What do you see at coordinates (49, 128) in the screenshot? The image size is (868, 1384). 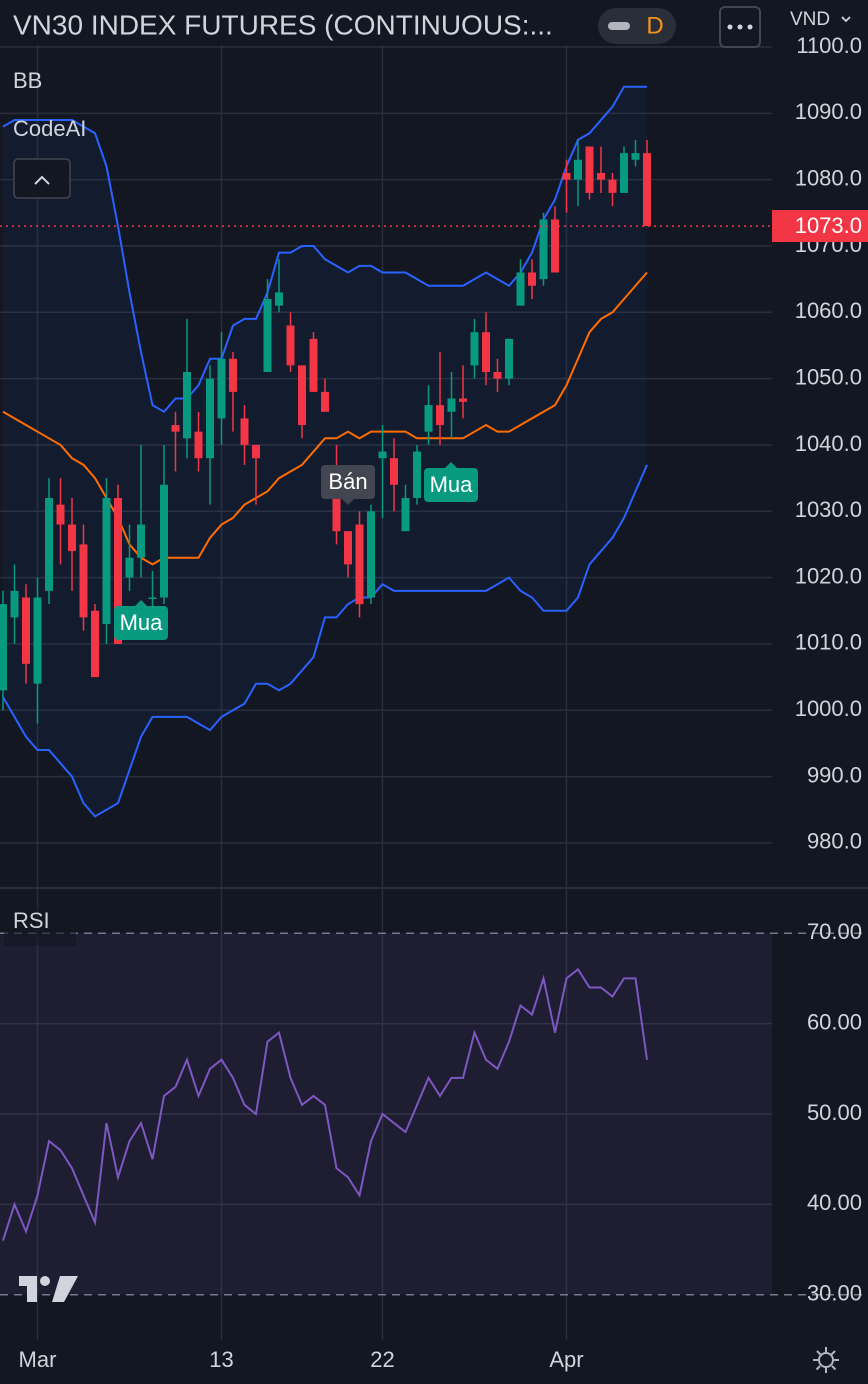 I see `indicator-label: CodeAI` at bounding box center [49, 128].